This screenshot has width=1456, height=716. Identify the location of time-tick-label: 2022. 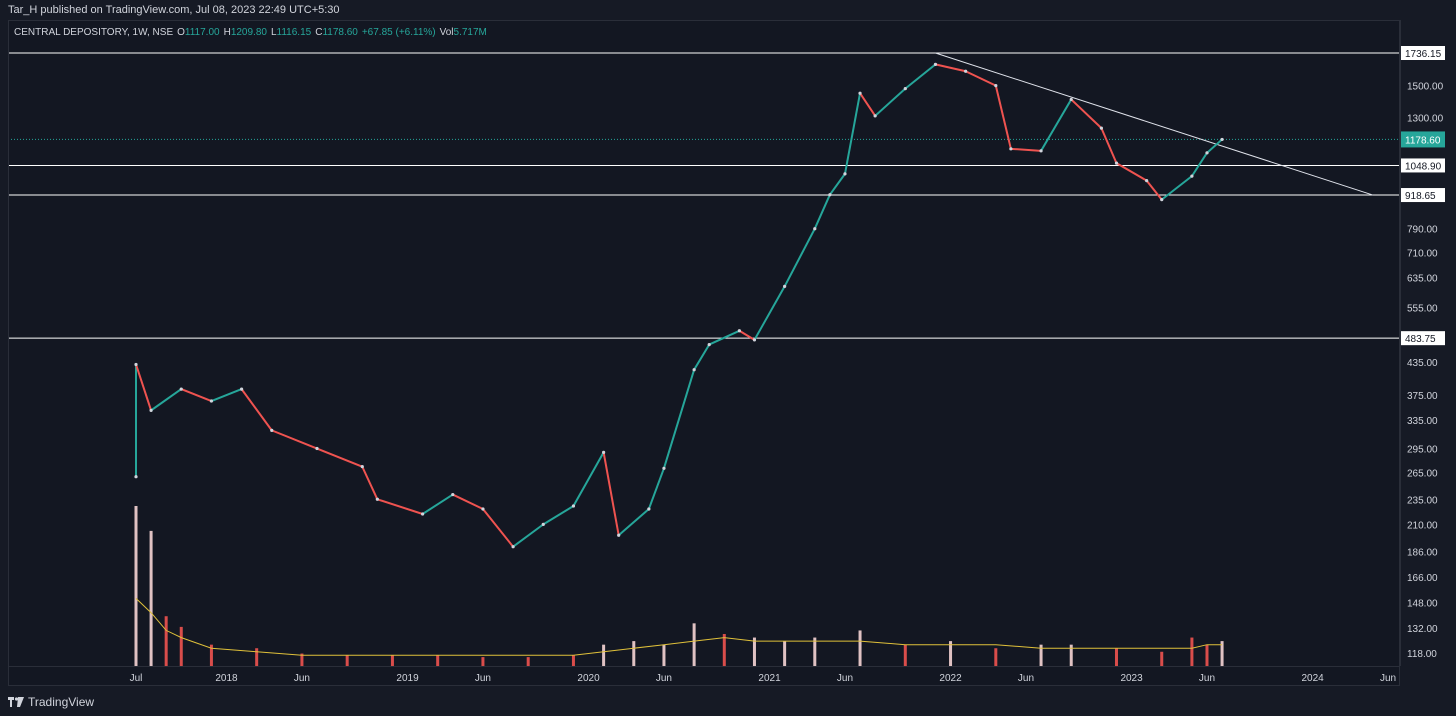
(950, 678).